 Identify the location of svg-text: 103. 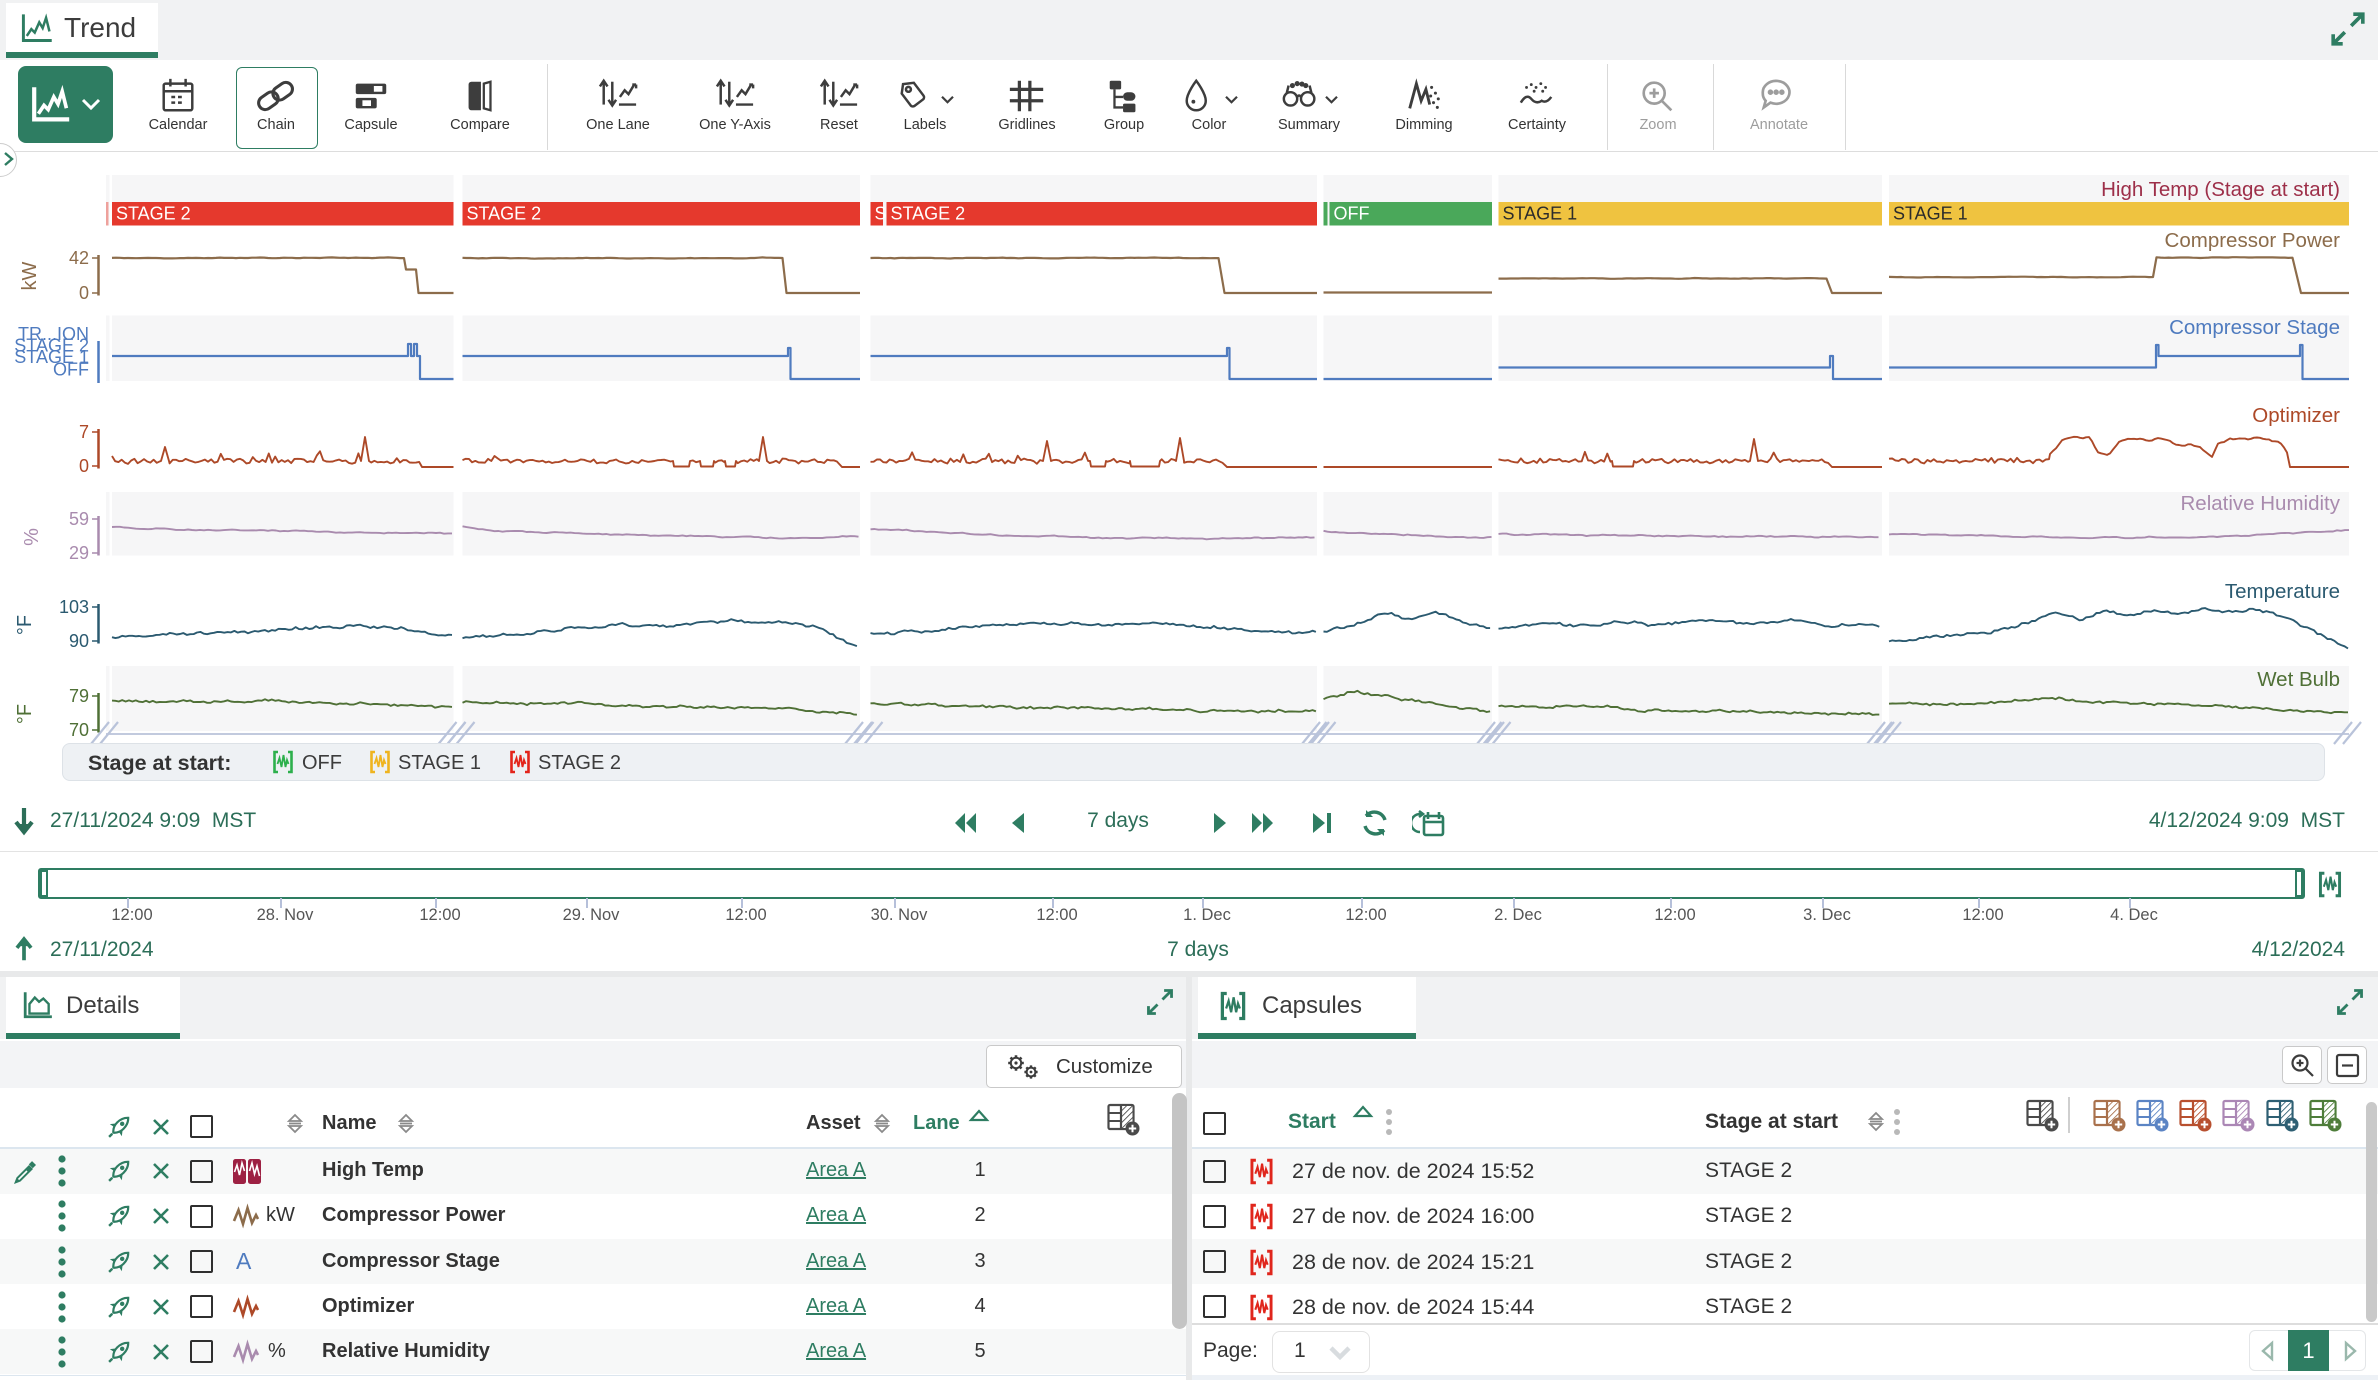
(74, 607).